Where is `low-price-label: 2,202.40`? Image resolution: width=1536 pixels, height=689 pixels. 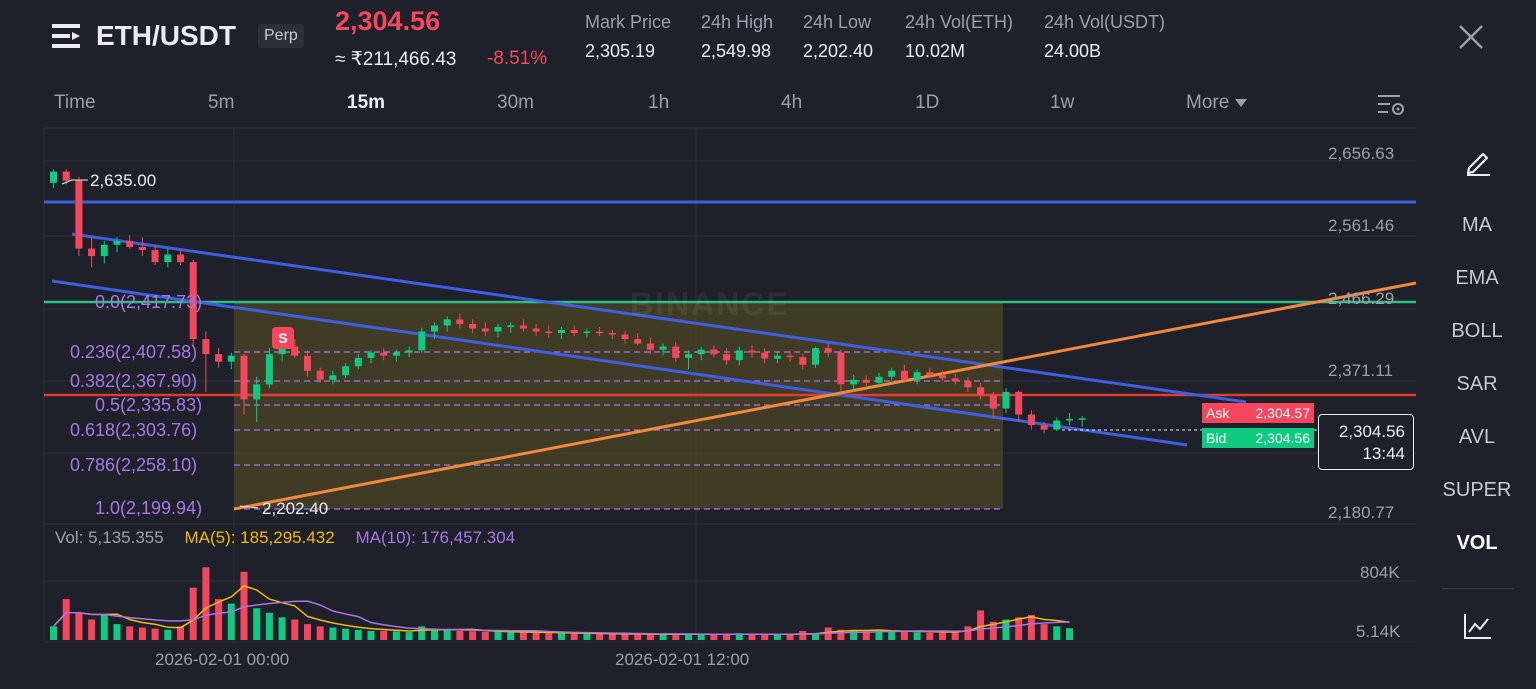
low-price-label: 2,202.40 is located at coordinates (295, 508).